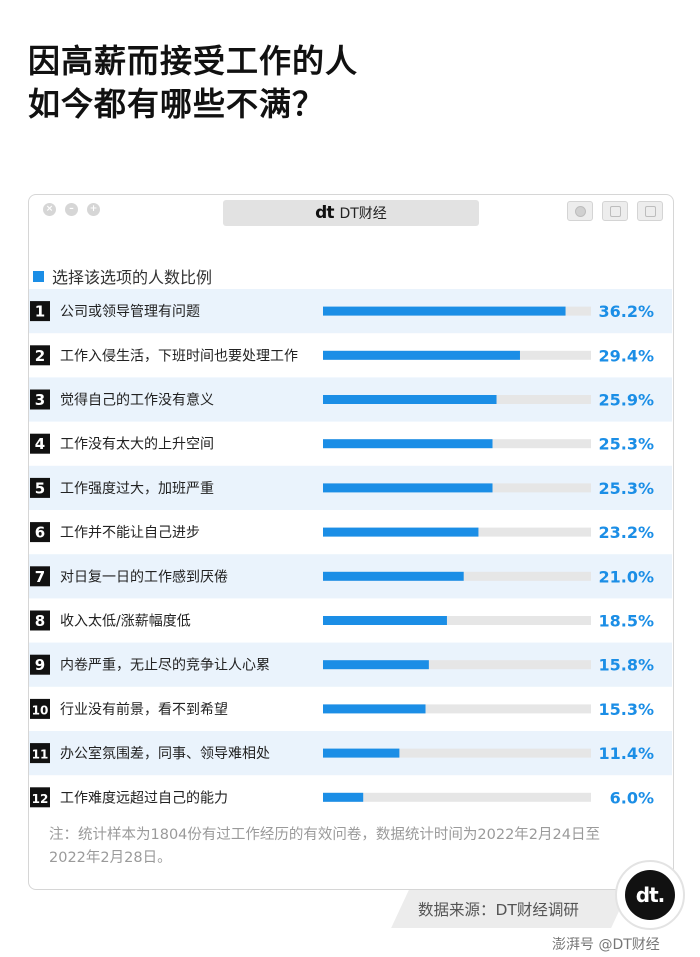 The width and height of the screenshot is (700, 957). I want to click on dt-badge: dt., so click(650, 895).